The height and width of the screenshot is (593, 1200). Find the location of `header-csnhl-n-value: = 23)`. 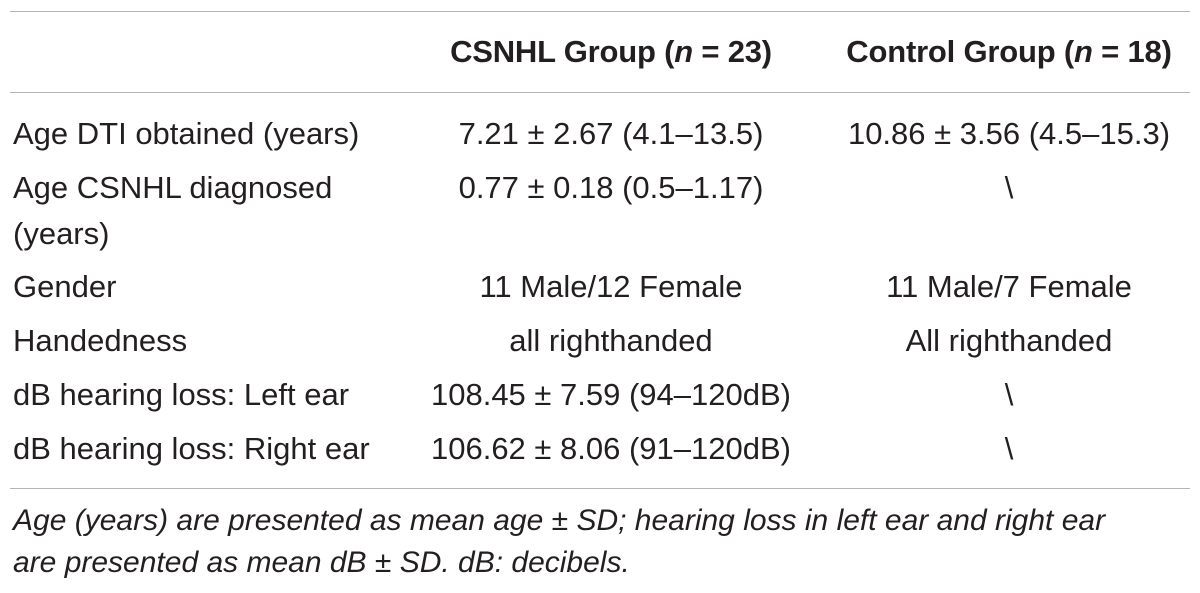

header-csnhl-n-value: = 23) is located at coordinates (732, 51).